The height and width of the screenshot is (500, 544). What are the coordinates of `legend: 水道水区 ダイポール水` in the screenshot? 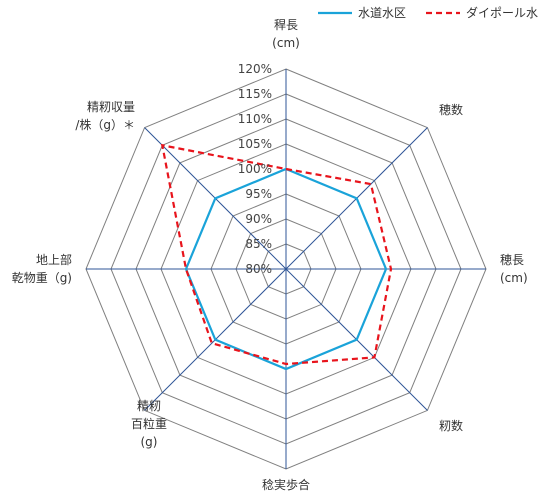 It's located at (428, 12).